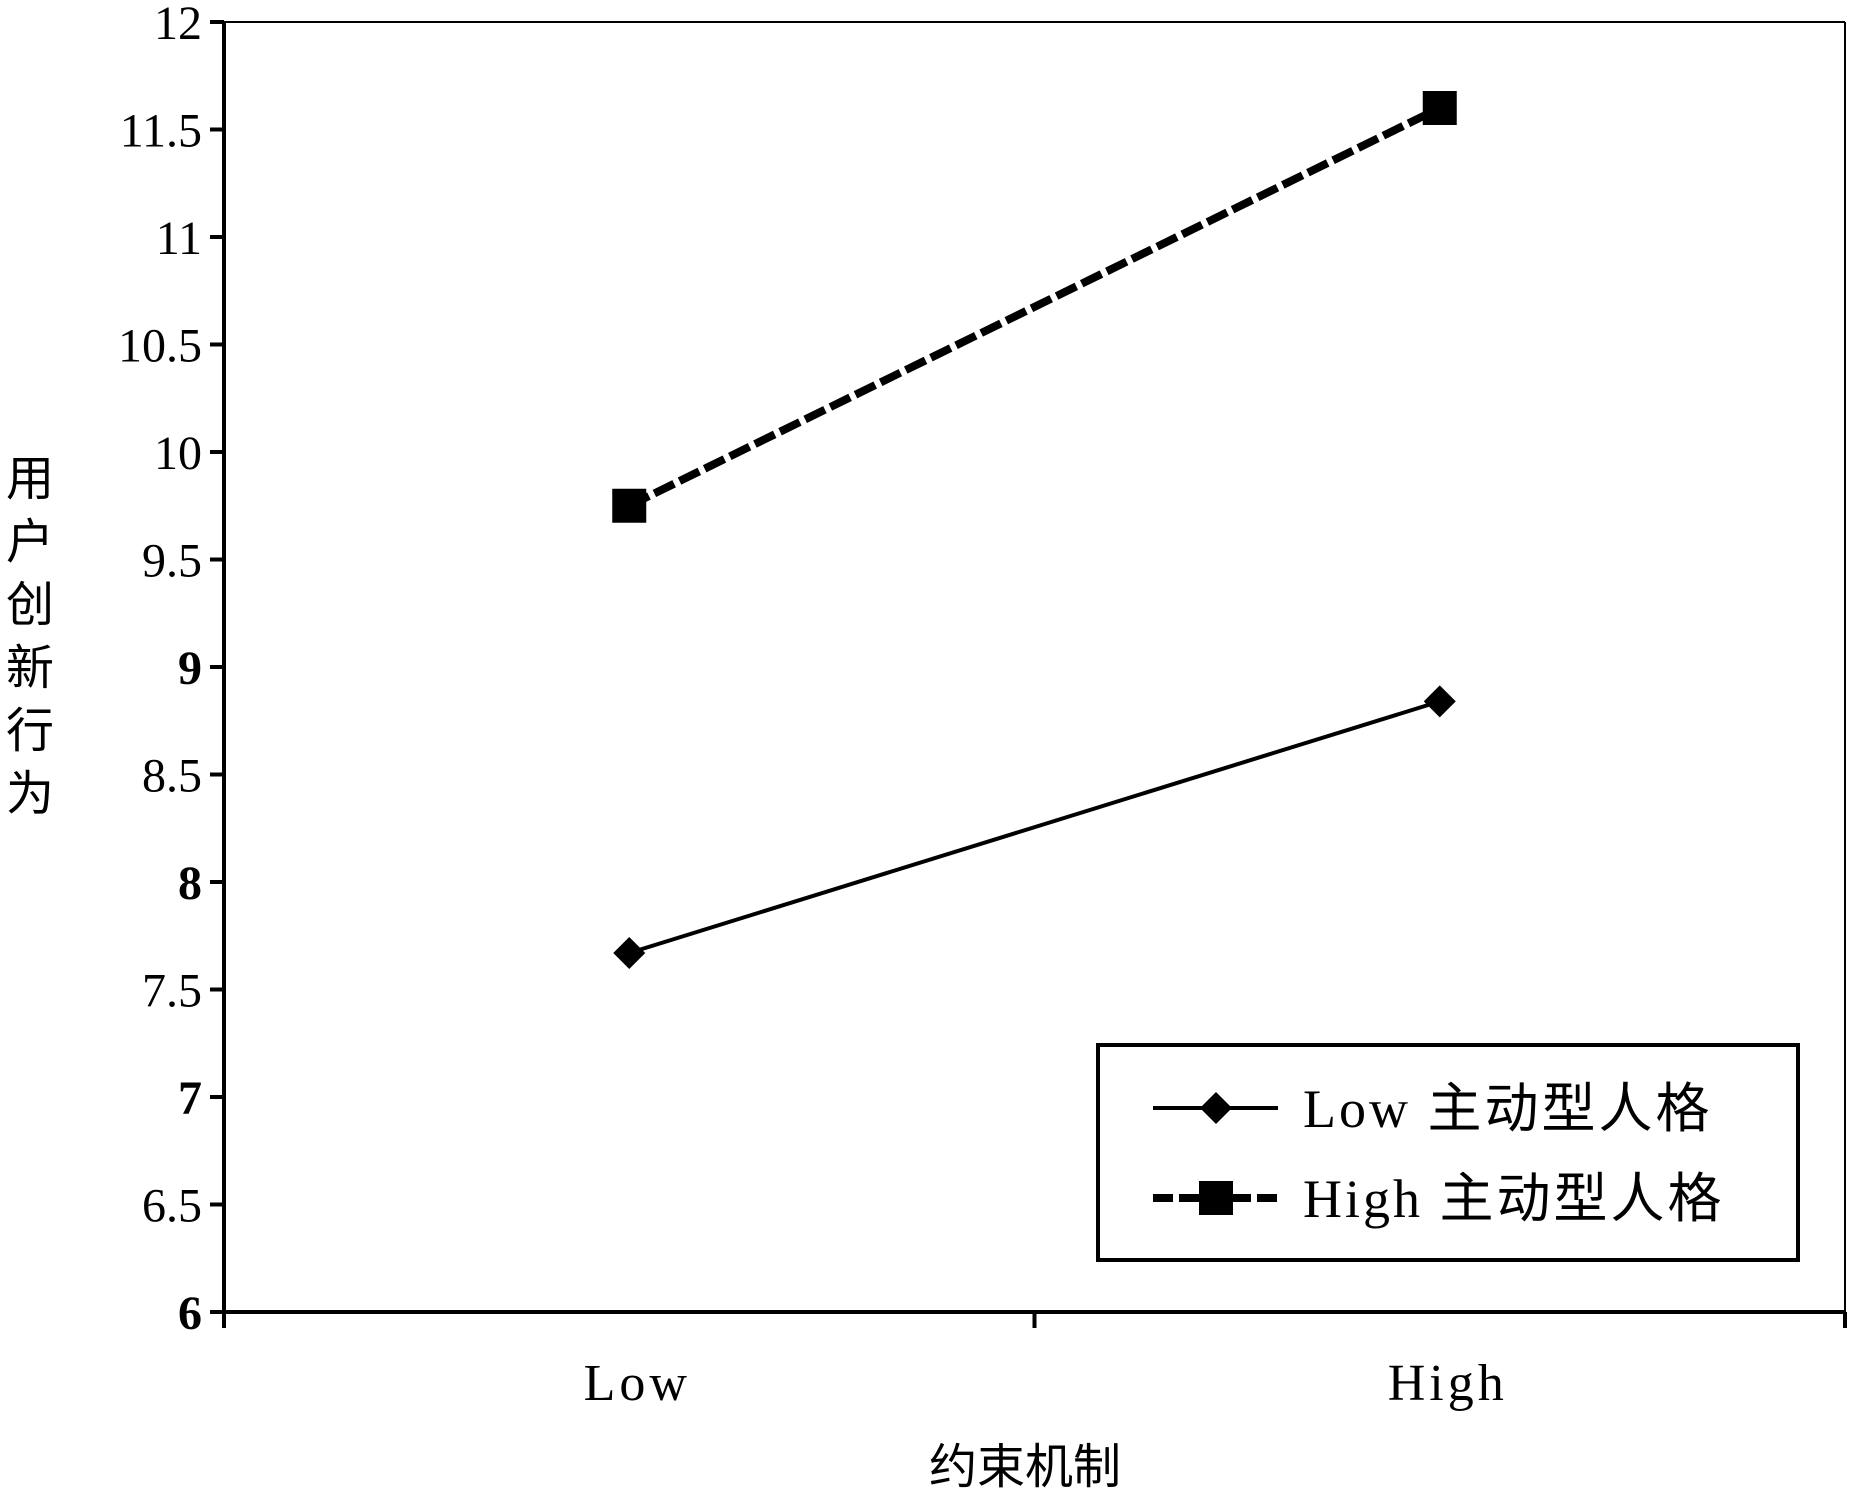 This screenshot has height=1493, width=1850. I want to click on y-tick-label: 10.5, so click(160, 346).